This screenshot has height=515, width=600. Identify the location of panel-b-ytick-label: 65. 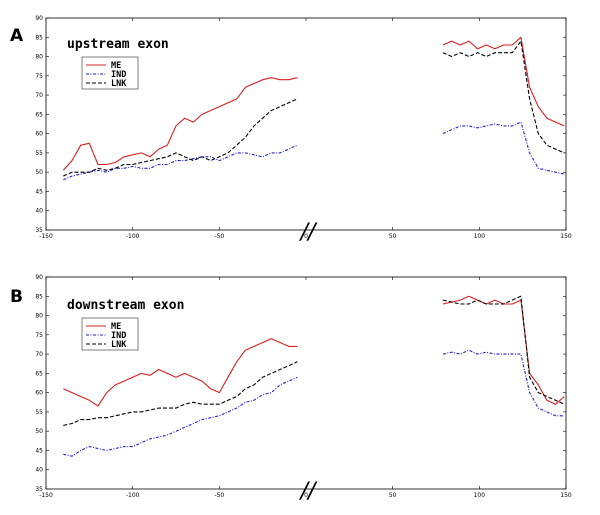
(39, 373).